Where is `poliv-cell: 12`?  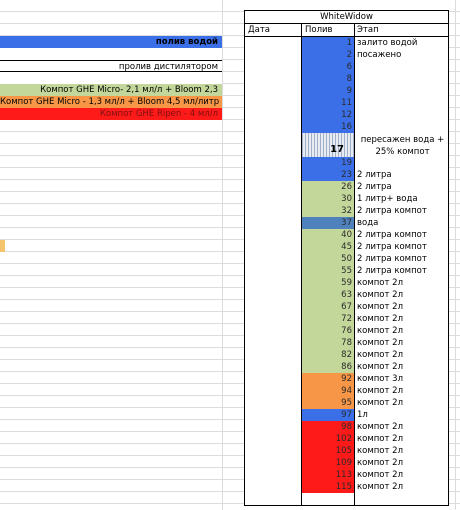
poliv-cell: 12 is located at coordinates (328, 115).